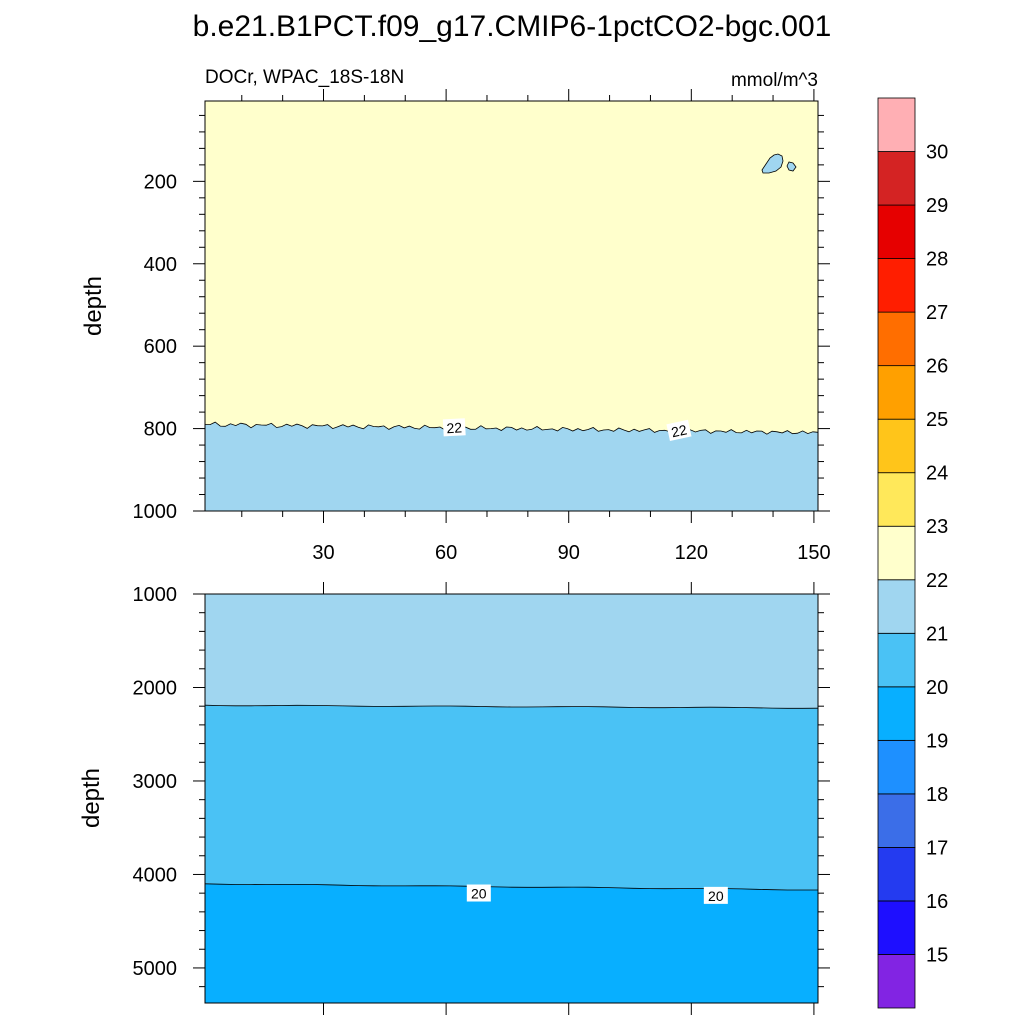 Image resolution: width=1024 pixels, height=1024 pixels. Describe the element at coordinates (511, 466) in the screenshot. I see `region-21-22-top` at that location.